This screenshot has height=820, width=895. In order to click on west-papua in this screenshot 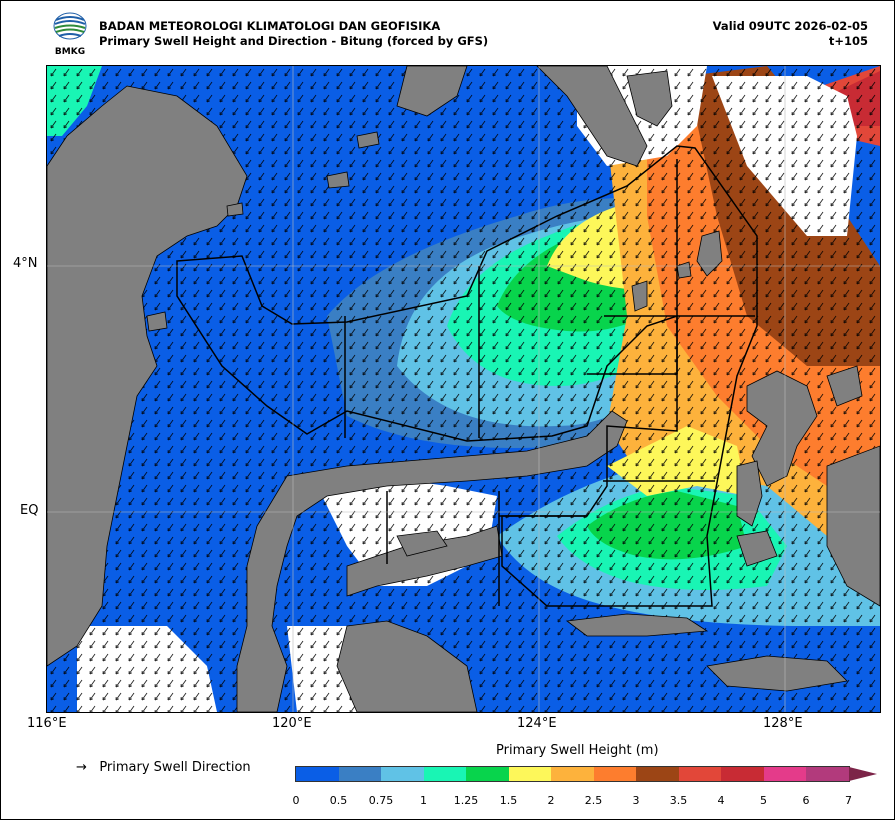, I will do `click(853, 526)`.